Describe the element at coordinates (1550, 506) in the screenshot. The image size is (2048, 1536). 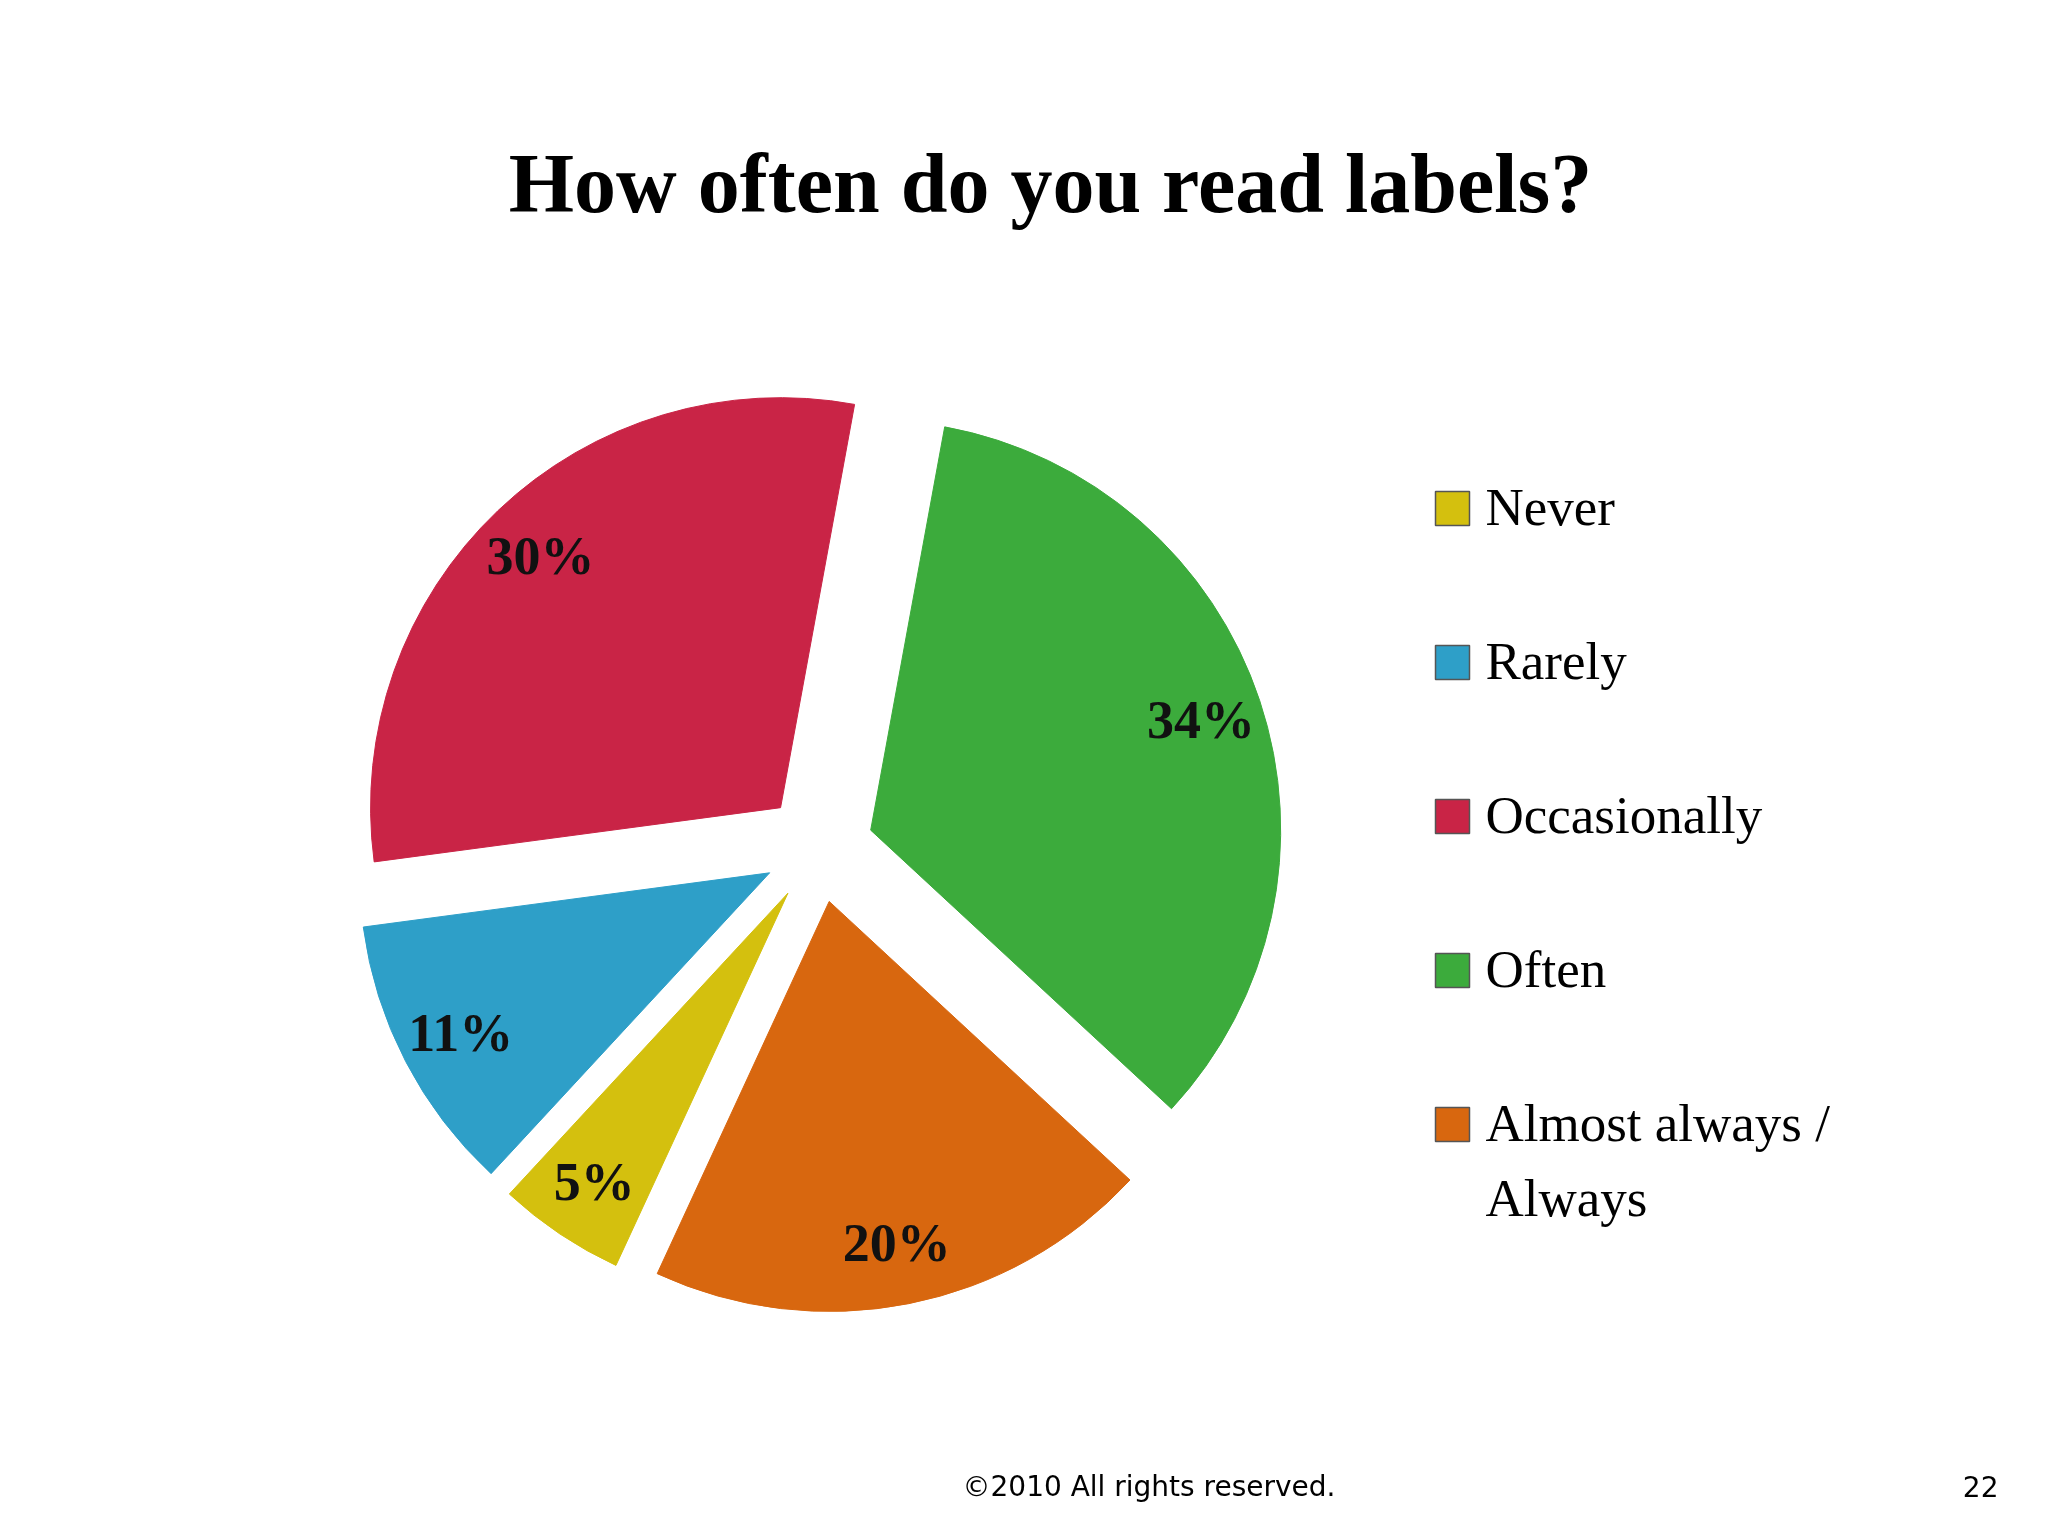
I see `legend-label: Never` at that location.